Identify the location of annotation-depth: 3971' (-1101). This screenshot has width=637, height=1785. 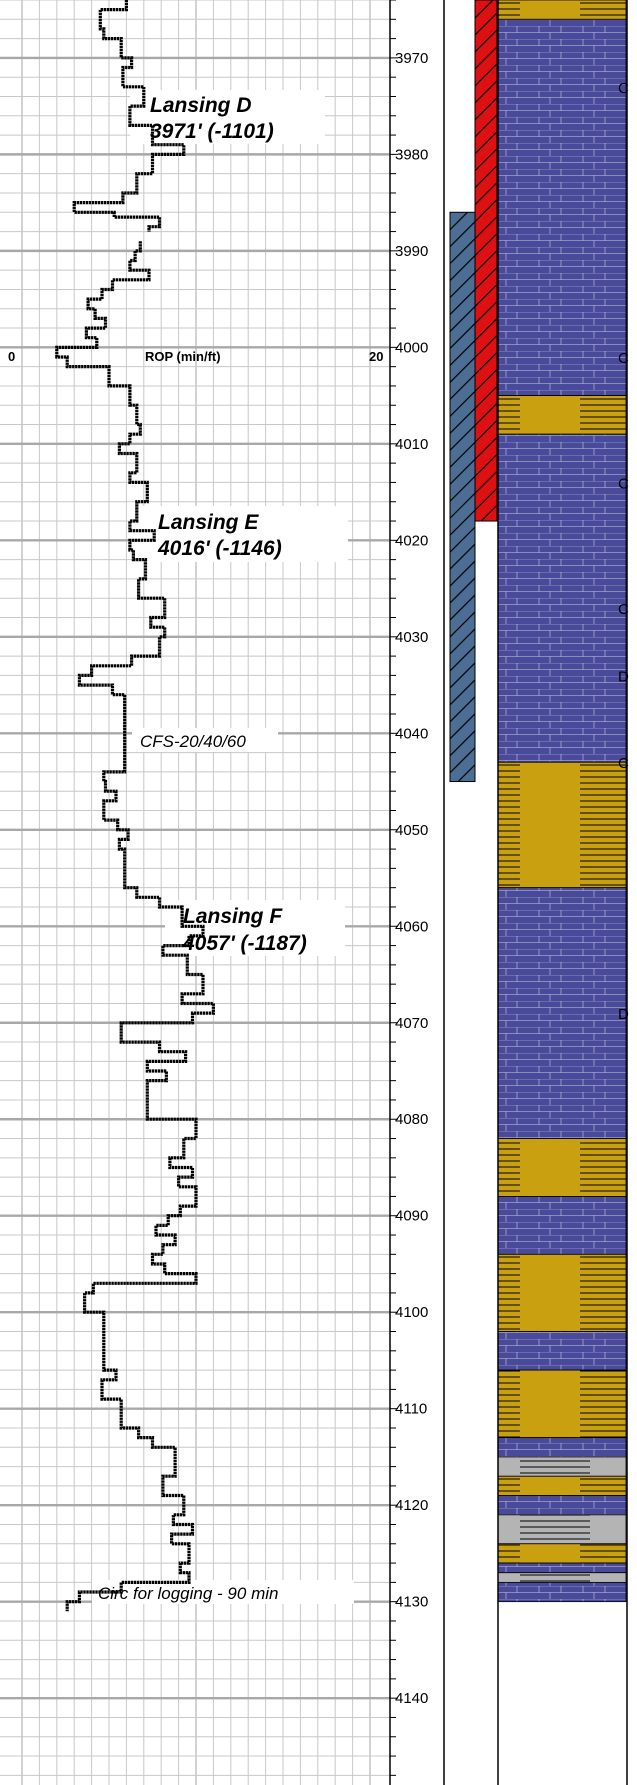
(212, 131).